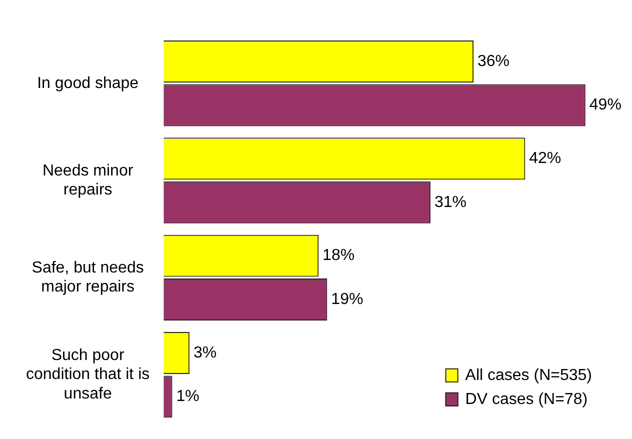 The height and width of the screenshot is (439, 632). What do you see at coordinates (347, 299) in the screenshot?
I see `data-label: 19%` at bounding box center [347, 299].